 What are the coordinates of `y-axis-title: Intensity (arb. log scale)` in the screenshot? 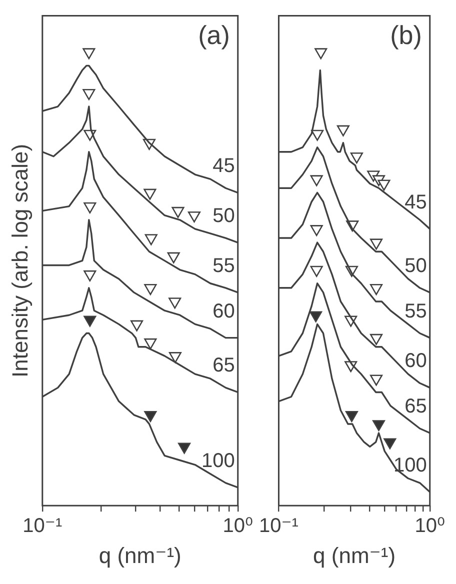 It's located at (19, 261).